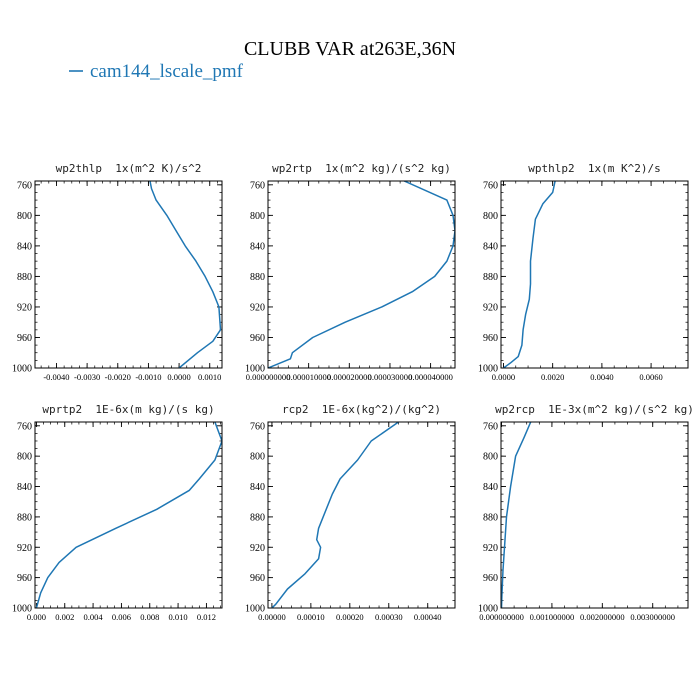  What do you see at coordinates (129, 168) in the screenshot?
I see `subplot-title: wp2thlp 1x(m^2 K)/s^2` at bounding box center [129, 168].